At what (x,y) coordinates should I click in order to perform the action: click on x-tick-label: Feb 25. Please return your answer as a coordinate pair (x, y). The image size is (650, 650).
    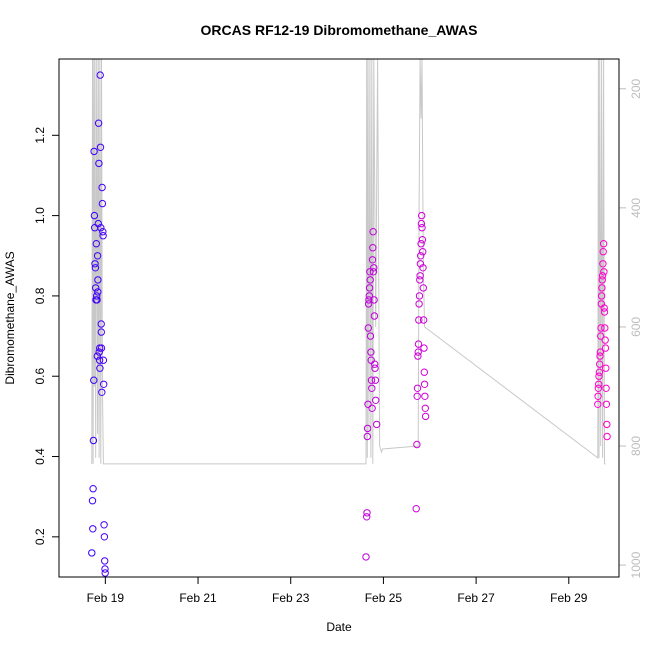
    Looking at the image, I should click on (384, 598).